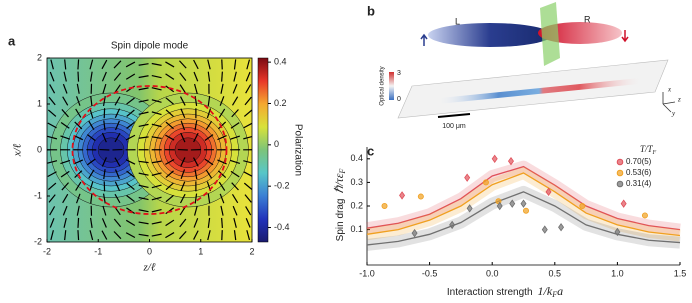 The width and height of the screenshot is (692, 303). What do you see at coordinates (370, 150) in the screenshot?
I see `panel-label: c` at bounding box center [370, 150].